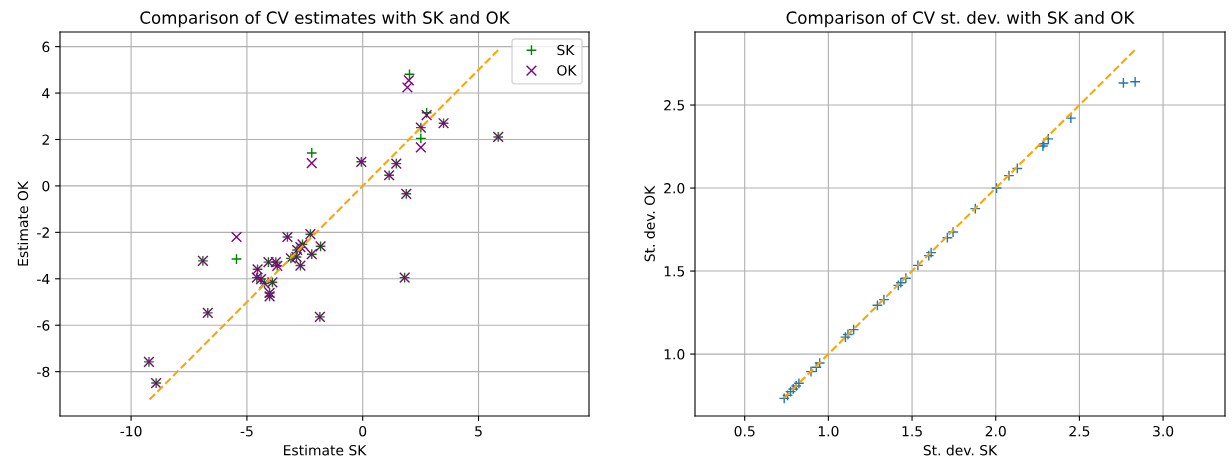  What do you see at coordinates (43, 325) in the screenshot?
I see `y-tick-label: -6` at bounding box center [43, 325].